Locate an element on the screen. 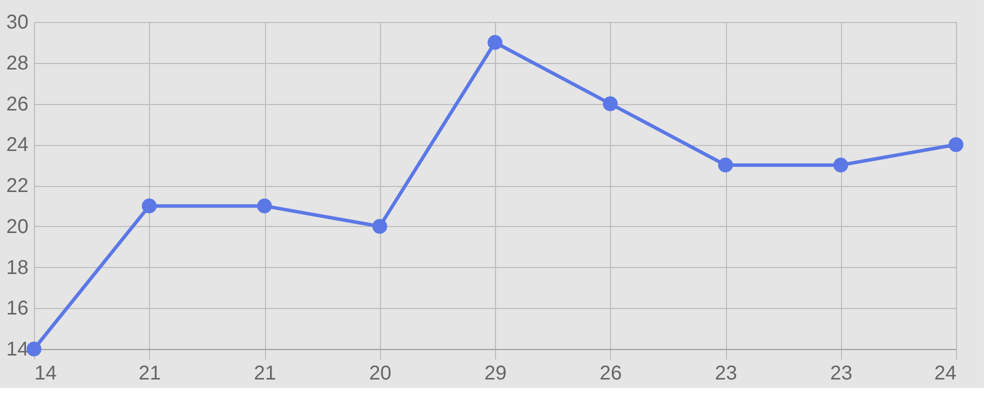  y-tick-label: 16 is located at coordinates (17, 309).